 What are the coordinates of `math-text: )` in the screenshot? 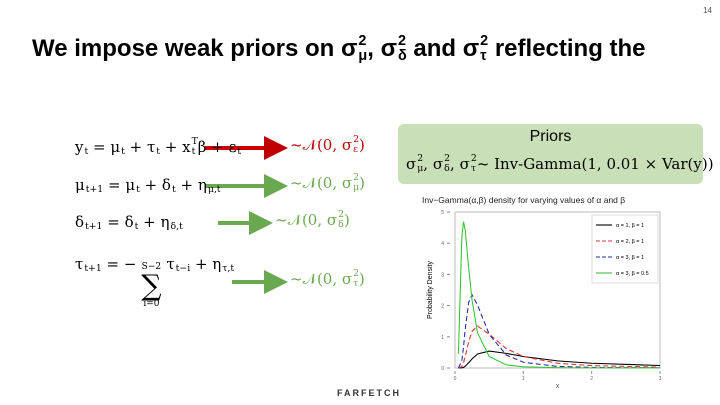 It's located at (362, 182).